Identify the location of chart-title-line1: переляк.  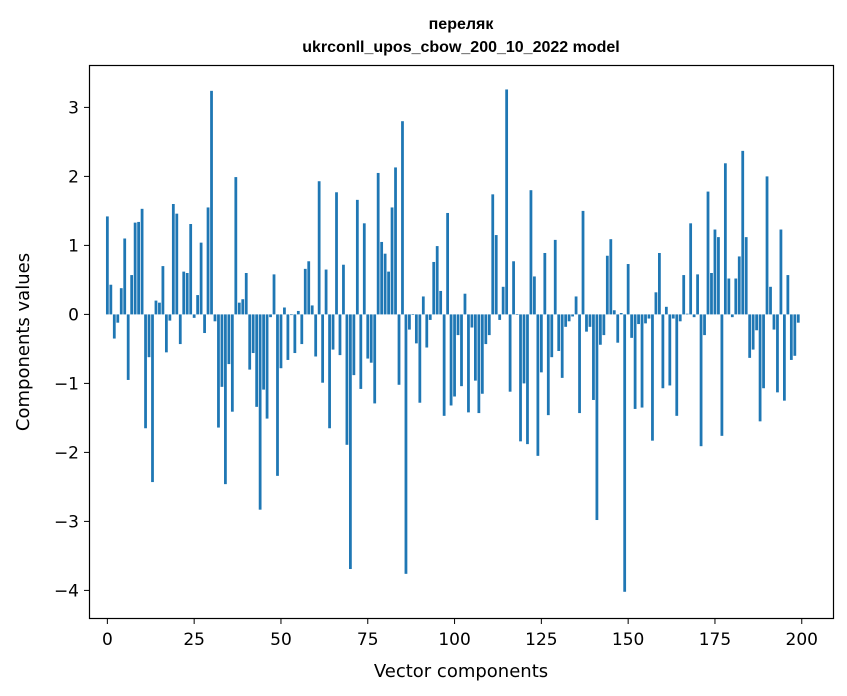
(462, 24).